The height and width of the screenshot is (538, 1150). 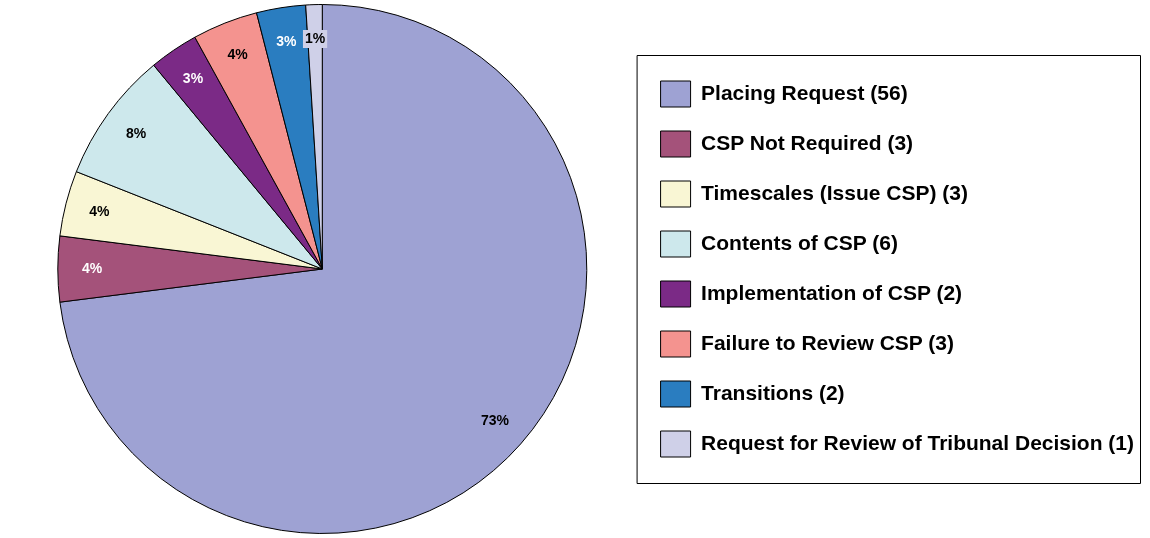 I want to click on legend-label: CSP Not Required (3), so click(x=807, y=142).